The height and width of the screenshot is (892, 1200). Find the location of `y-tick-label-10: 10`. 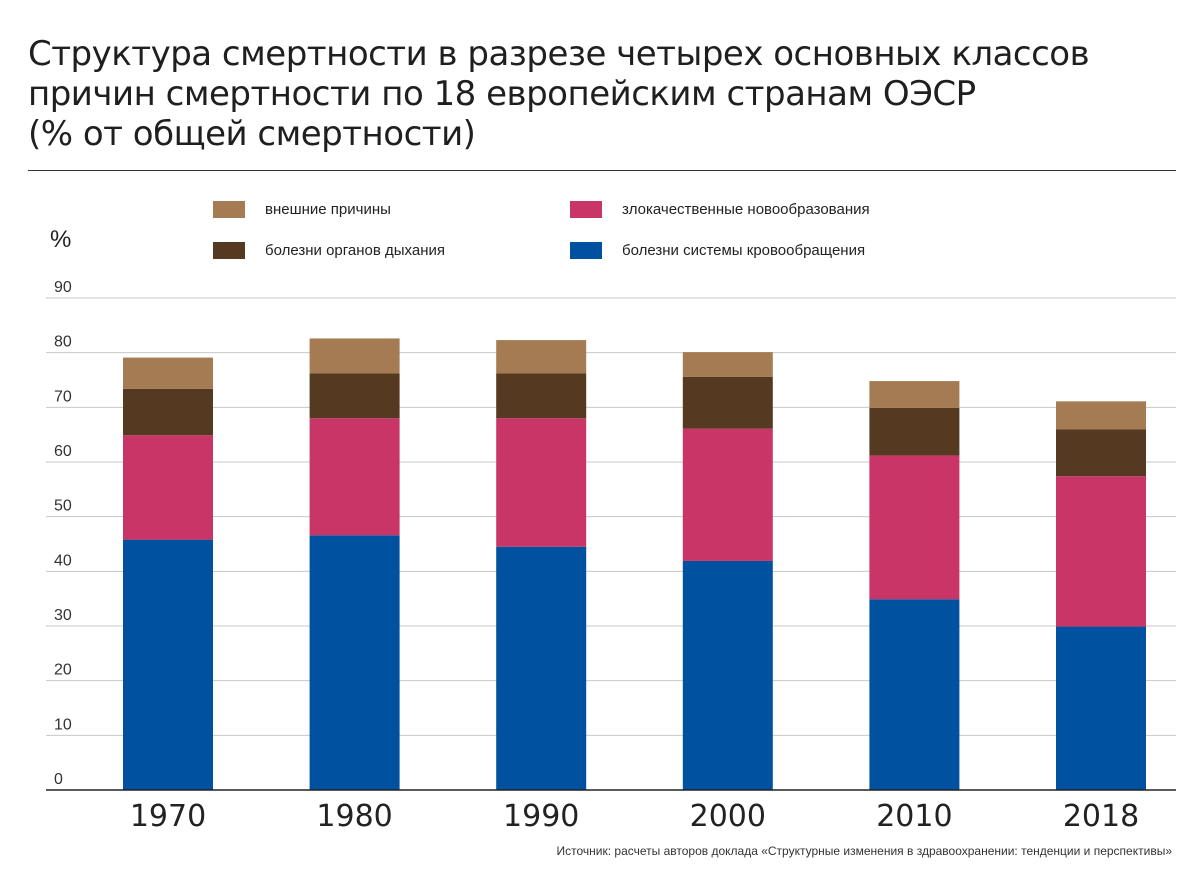

y-tick-label-10: 10 is located at coordinates (63, 724).